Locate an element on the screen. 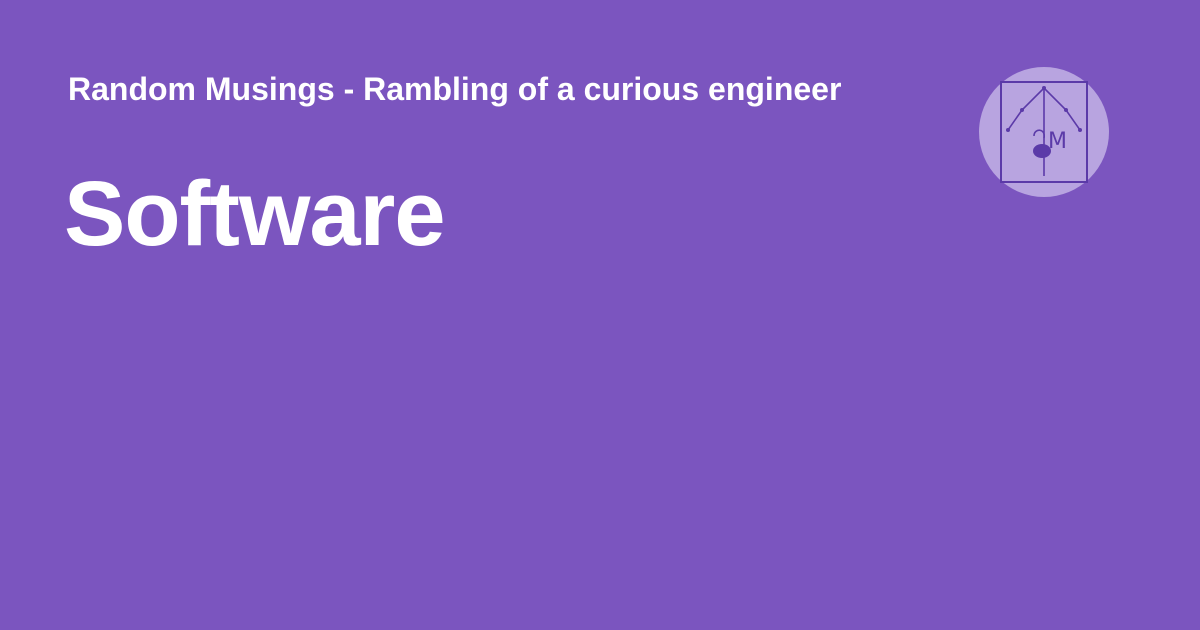 The height and width of the screenshot is (630, 1200). site-logo-icon: M is located at coordinates (1044, 132).